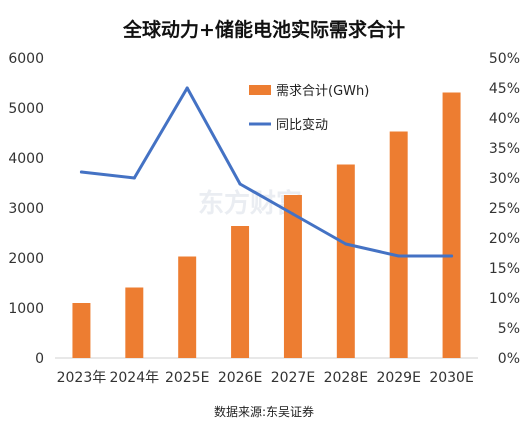 Image resolution: width=528 pixels, height=440 pixels. I want to click on y-axis-left: 0 1000 2000 3000 4000 5000 6000, so click(26, 209).